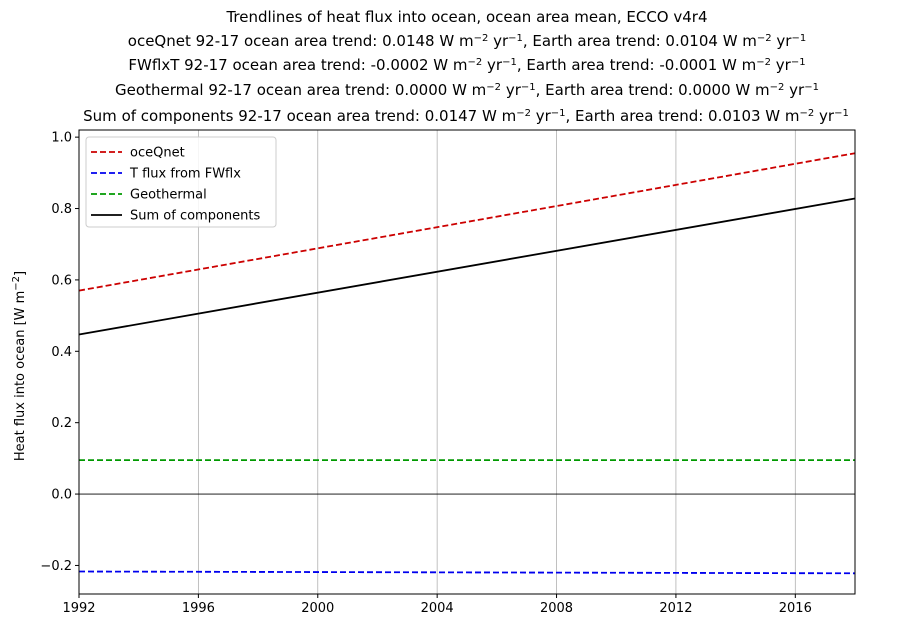 This screenshot has width=905, height=628. What do you see at coordinates (437, 608) in the screenshot?
I see `x-tick-label: 2004` at bounding box center [437, 608].